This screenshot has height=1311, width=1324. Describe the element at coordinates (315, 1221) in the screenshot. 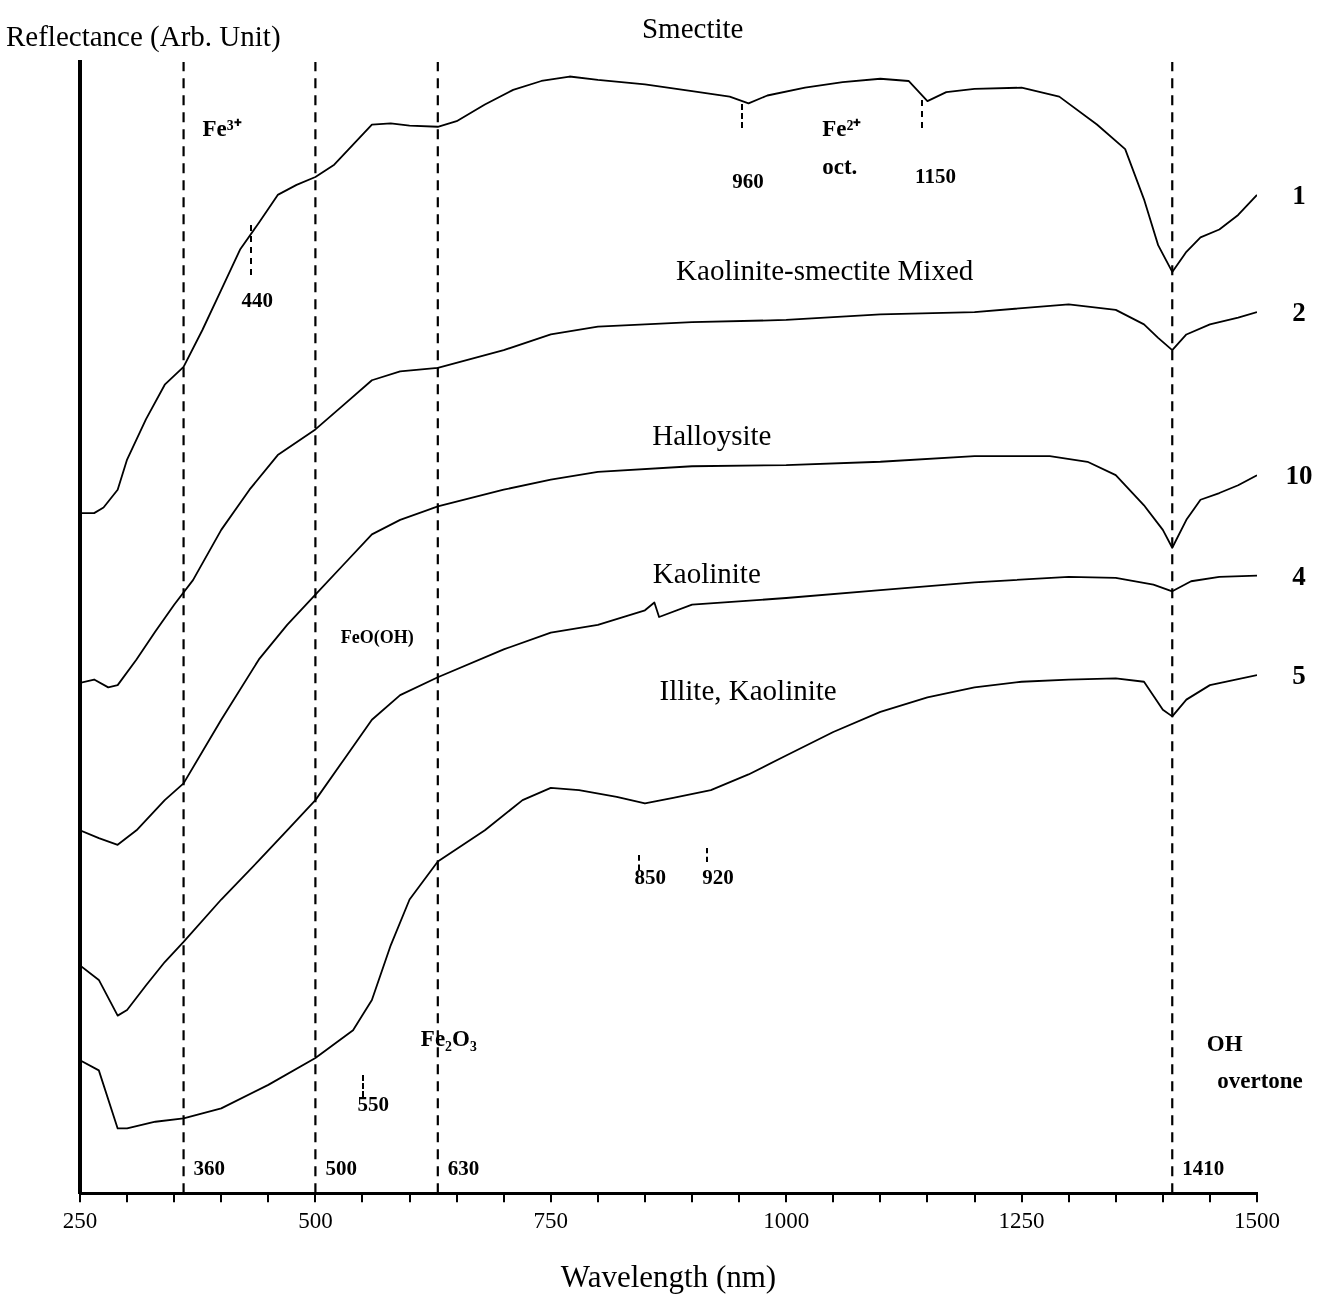

I see `x-tick-label: 500` at that location.